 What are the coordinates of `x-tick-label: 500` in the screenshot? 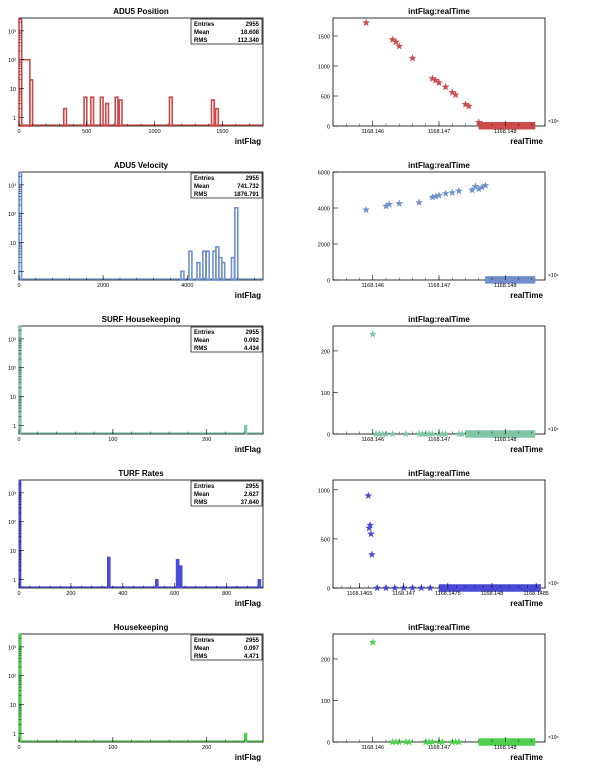 It's located at (86, 132).